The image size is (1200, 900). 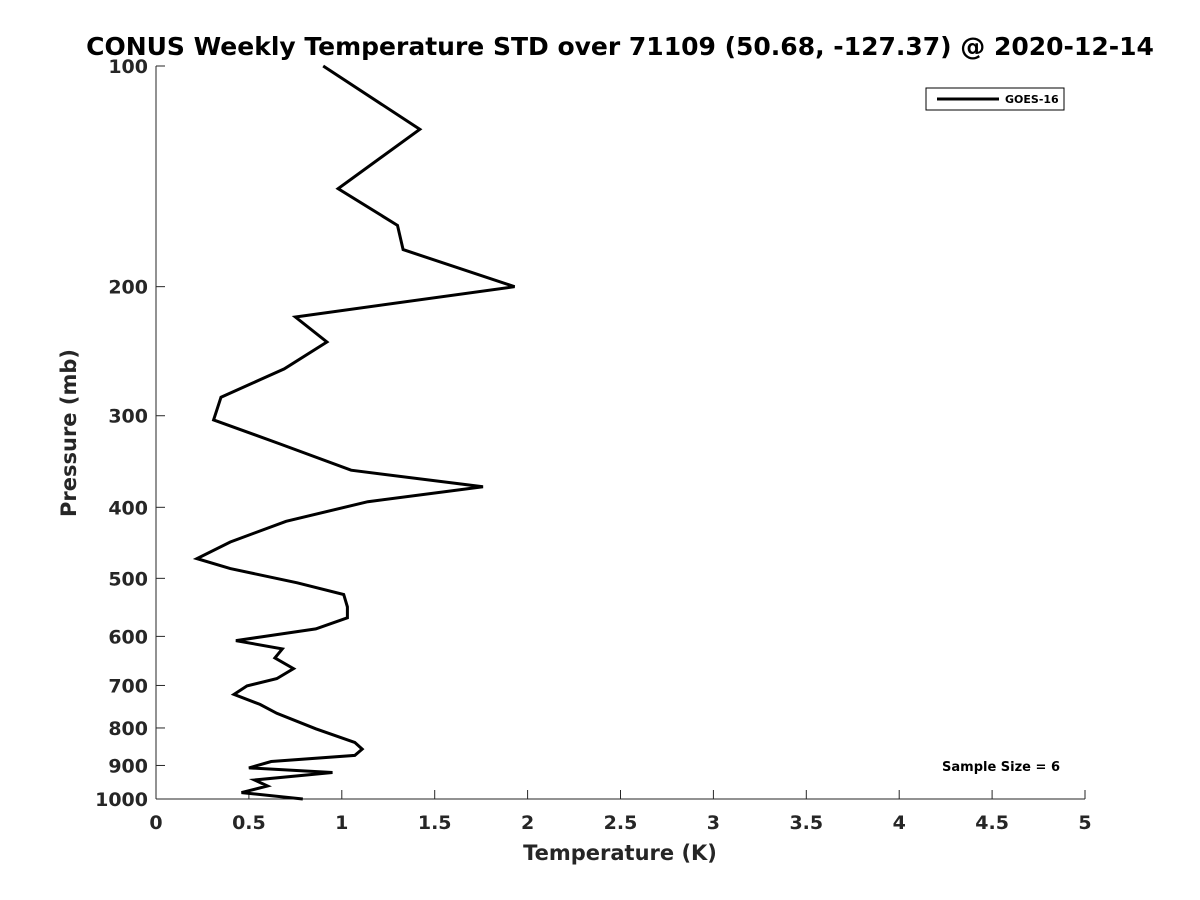 I want to click on y-tick-label: 700, so click(x=128, y=686).